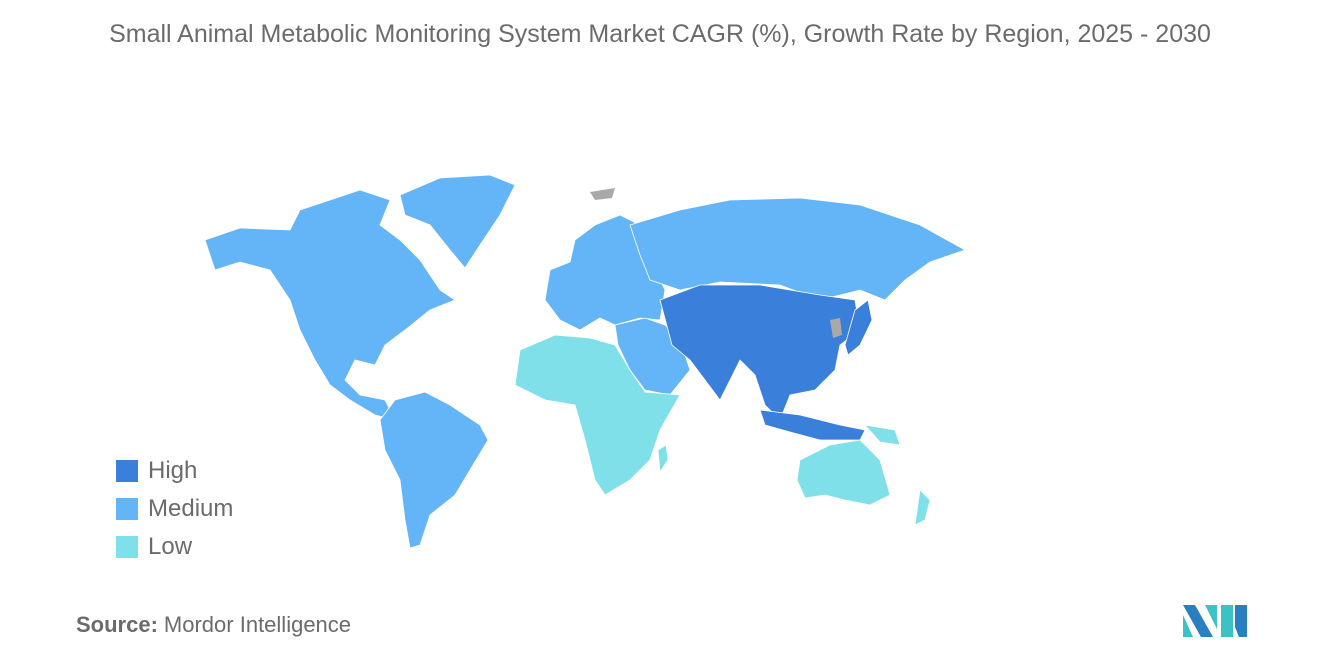 The height and width of the screenshot is (665, 1320). Describe the element at coordinates (170, 546) in the screenshot. I see `legend-label: Low` at that location.